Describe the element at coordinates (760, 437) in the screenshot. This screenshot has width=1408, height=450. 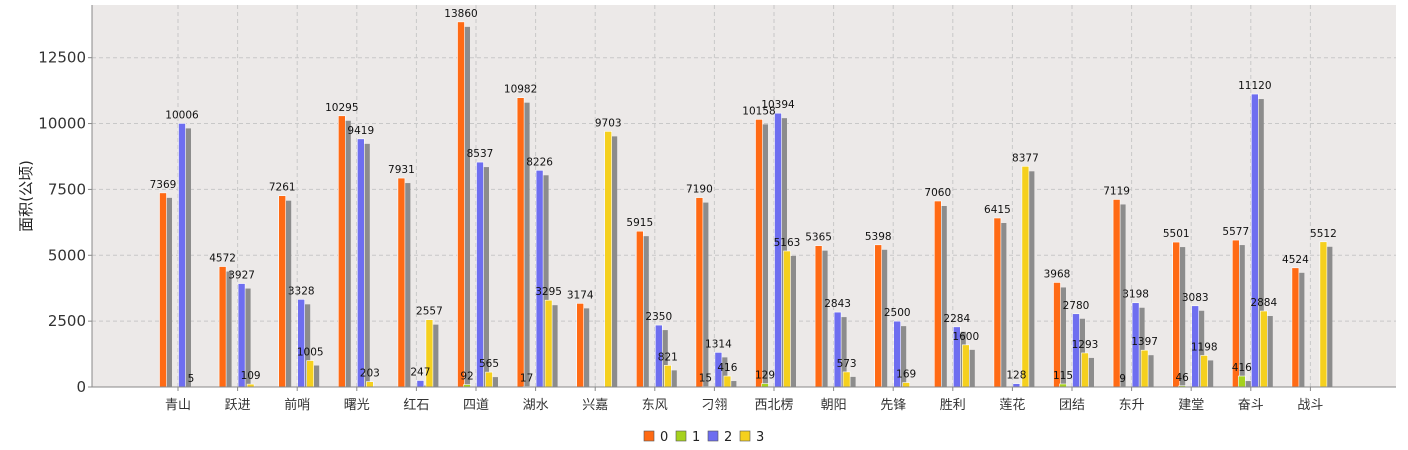
I see `legend-label-3: 3` at that location.